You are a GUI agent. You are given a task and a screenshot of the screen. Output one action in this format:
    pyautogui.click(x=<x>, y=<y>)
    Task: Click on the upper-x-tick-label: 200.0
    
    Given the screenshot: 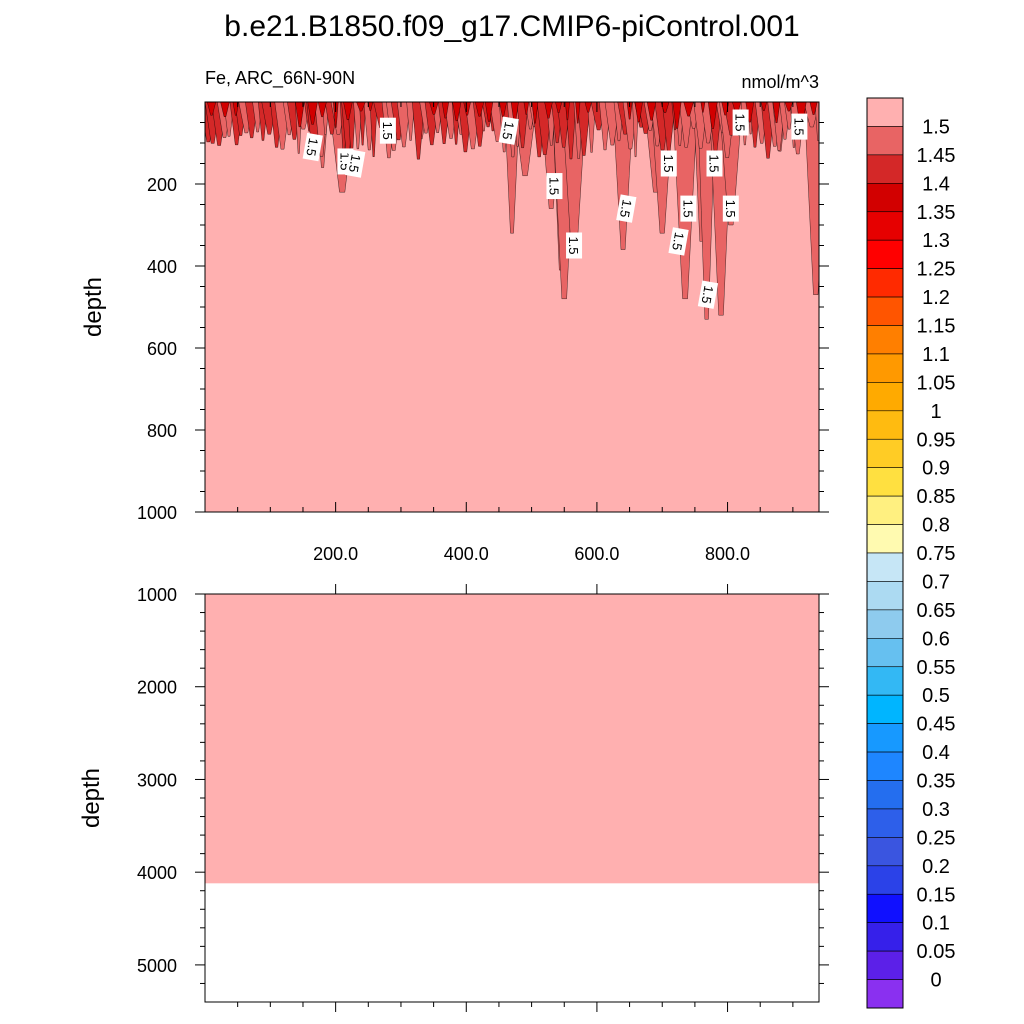 What is the action you would take?
    pyautogui.click(x=335, y=554)
    